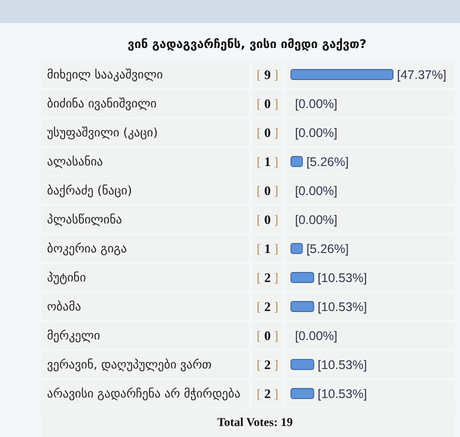  Describe the element at coordinates (267, 74) in the screenshot. I see `data-label: [ 9 ]` at that location.